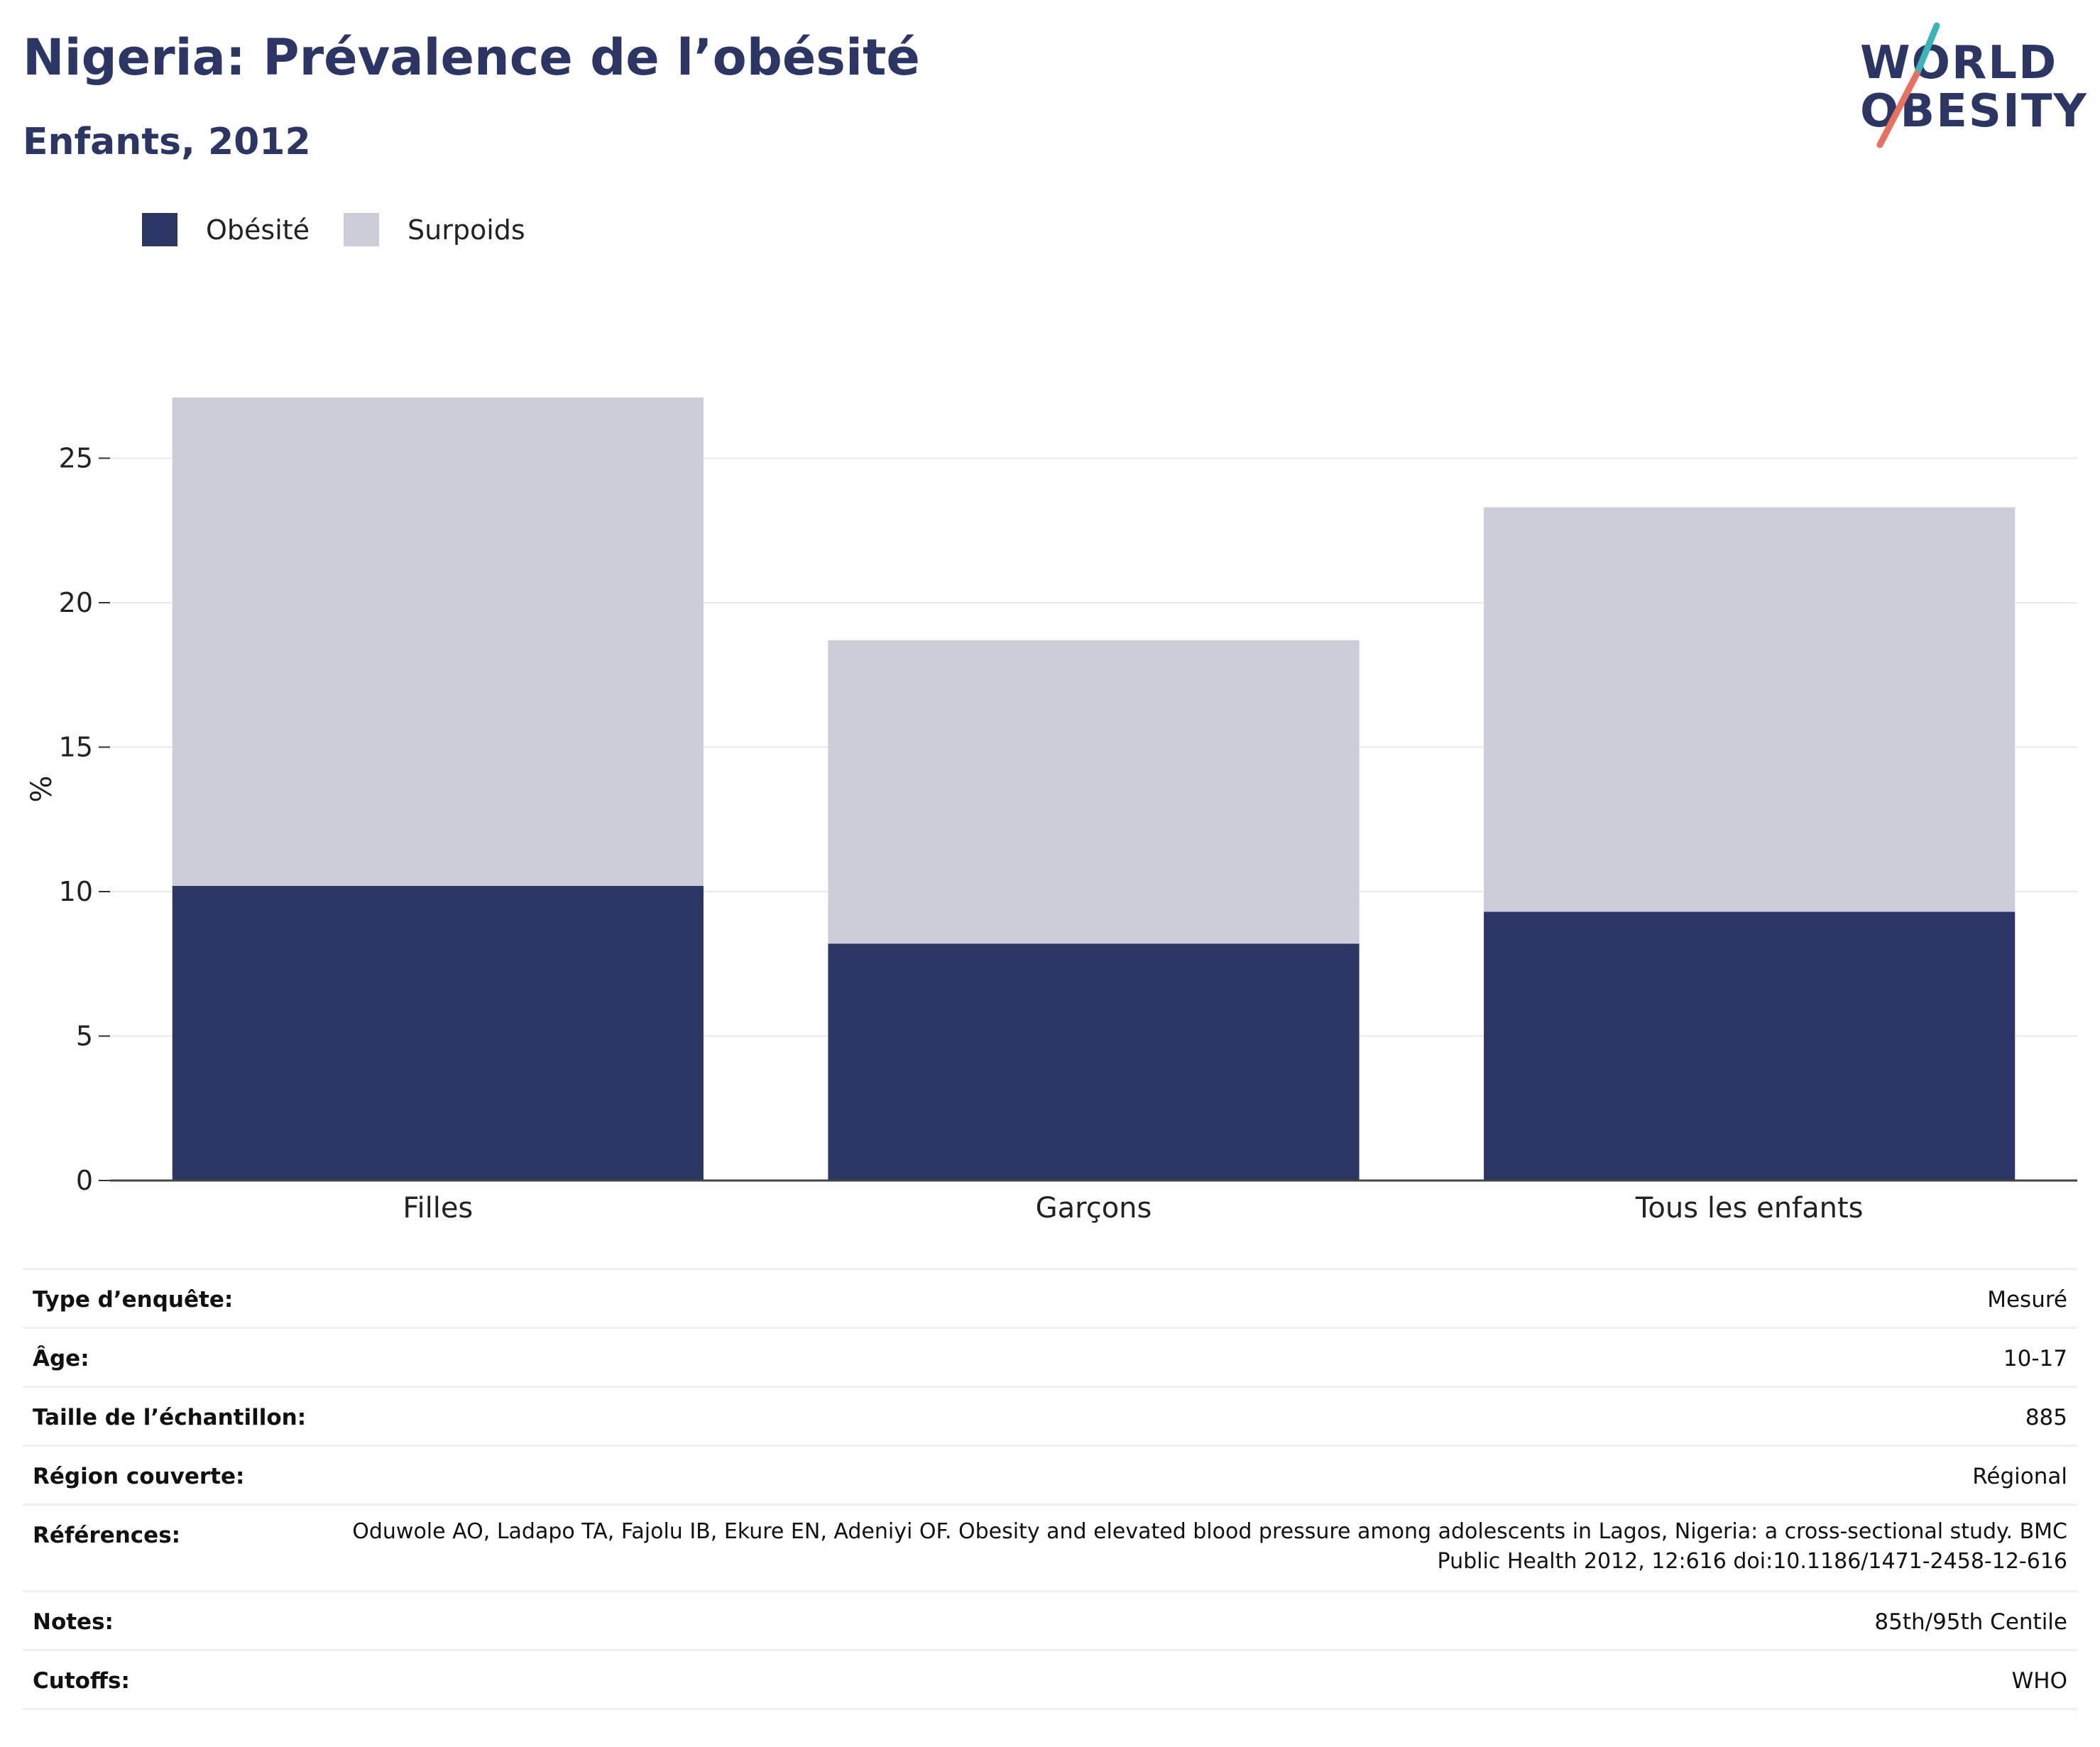  What do you see at coordinates (159, 229) in the screenshot?
I see `legend-swatch-obesite` at bounding box center [159, 229].